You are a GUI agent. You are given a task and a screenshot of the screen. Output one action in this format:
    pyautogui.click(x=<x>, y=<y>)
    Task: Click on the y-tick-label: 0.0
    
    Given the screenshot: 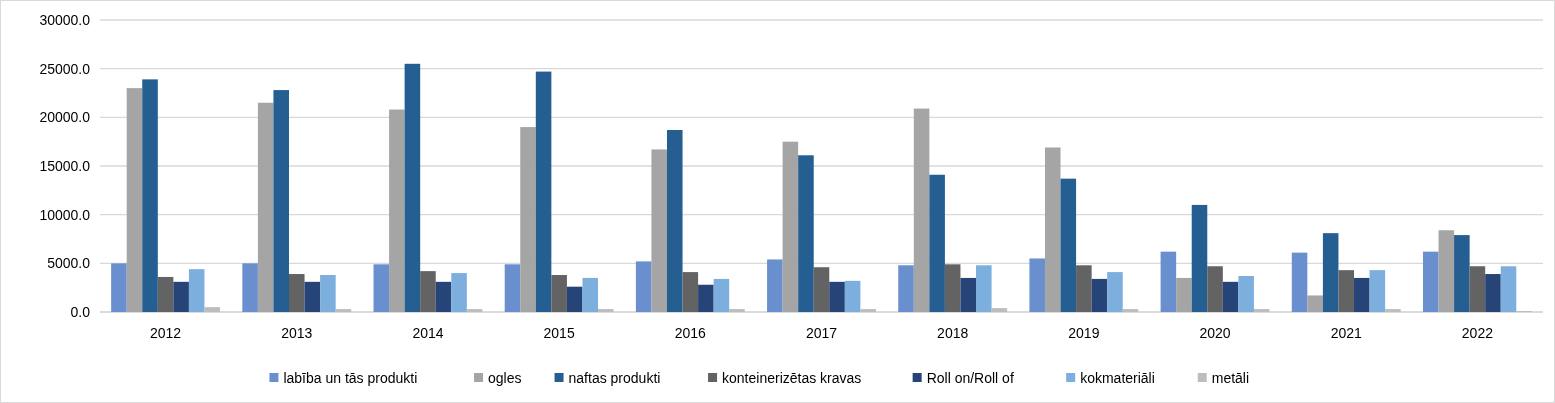 What is the action you would take?
    pyautogui.click(x=80, y=311)
    